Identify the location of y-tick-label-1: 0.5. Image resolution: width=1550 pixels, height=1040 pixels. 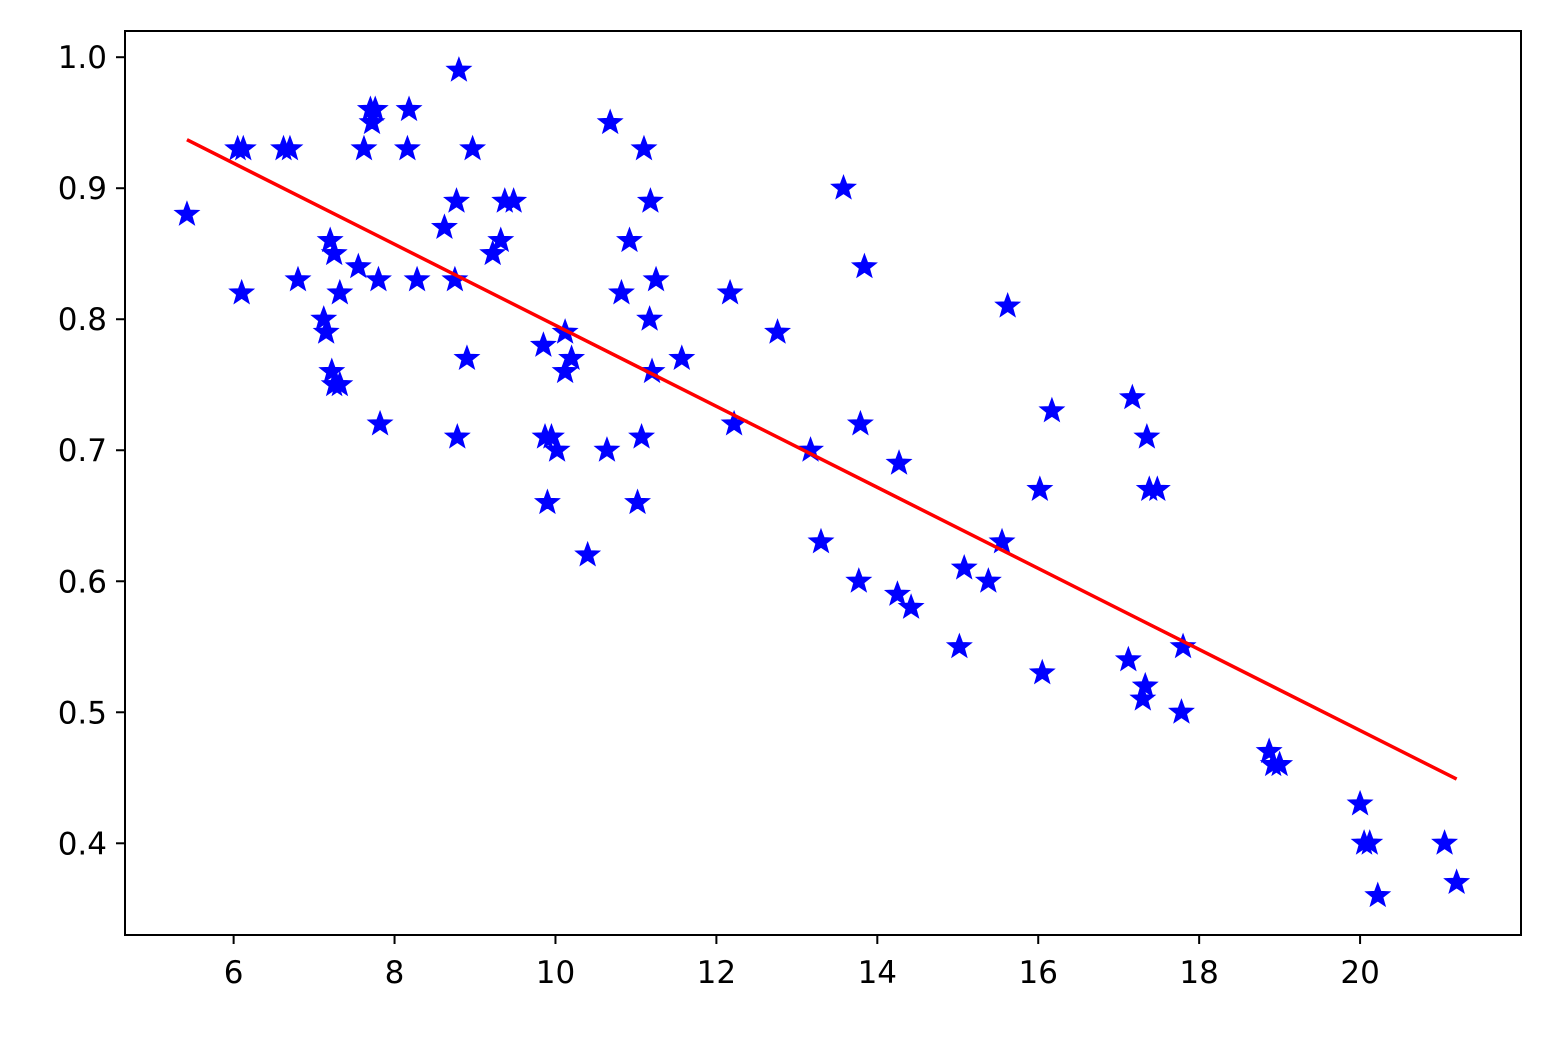
(82, 713).